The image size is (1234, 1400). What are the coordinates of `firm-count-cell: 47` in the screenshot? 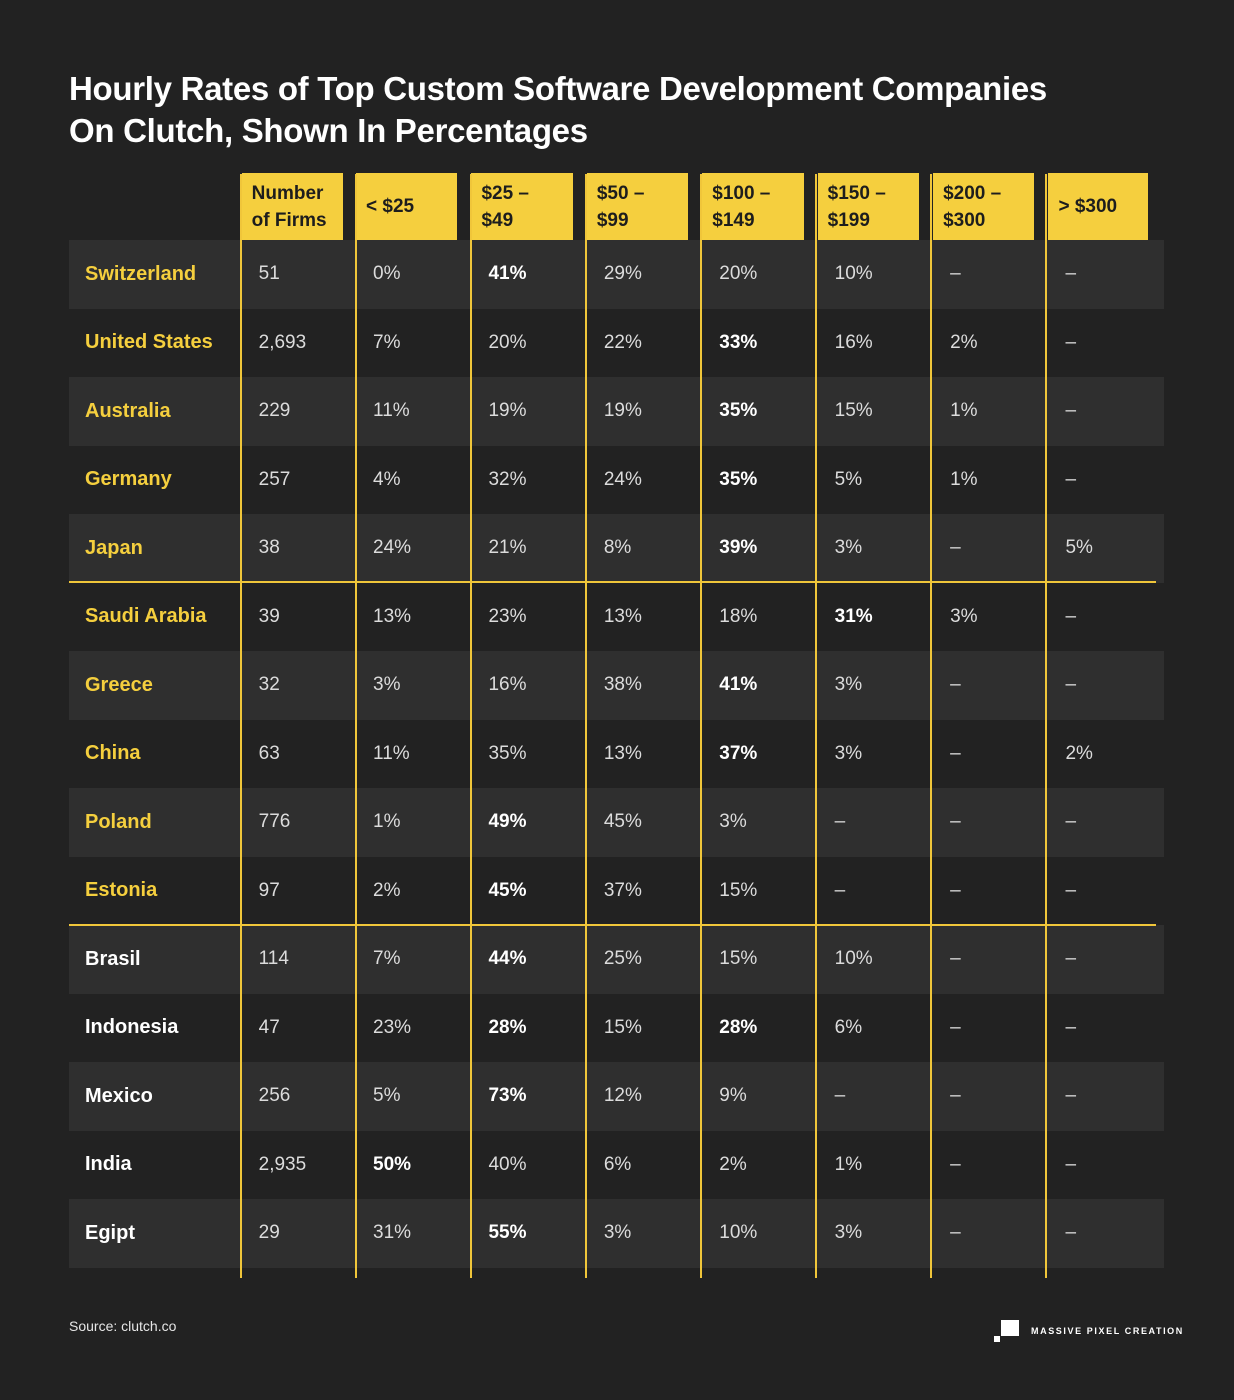 It's located at (299, 1027).